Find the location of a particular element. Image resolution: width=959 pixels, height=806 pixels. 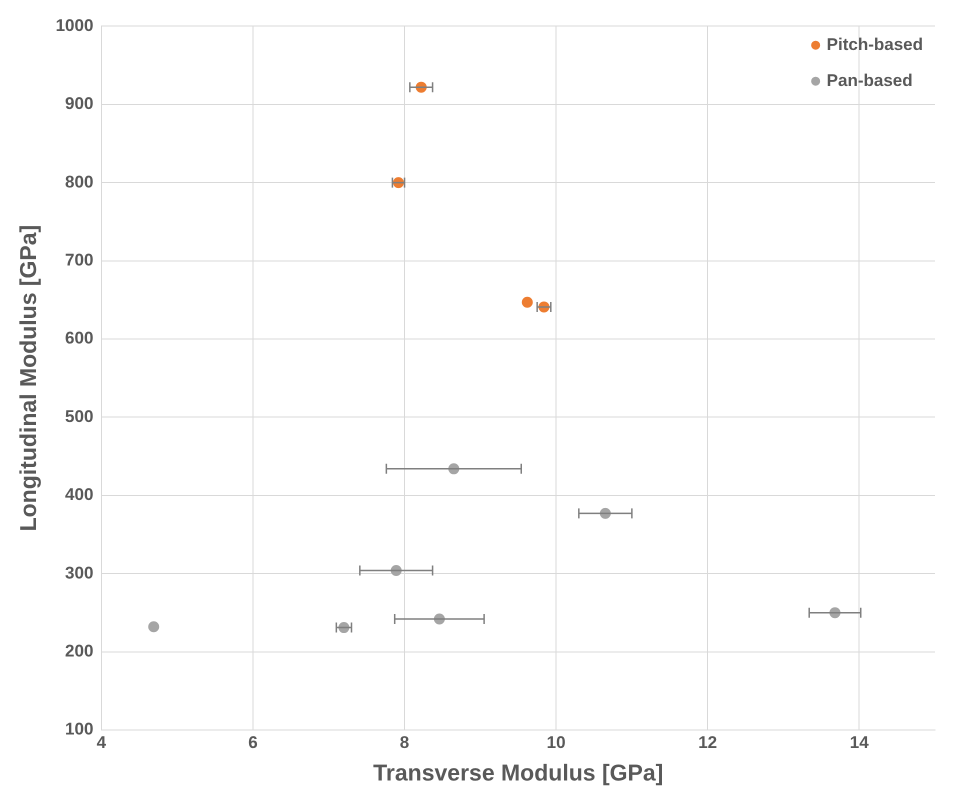

x-axis-title: Transverse Modulus [GPa] is located at coordinates (518, 773).